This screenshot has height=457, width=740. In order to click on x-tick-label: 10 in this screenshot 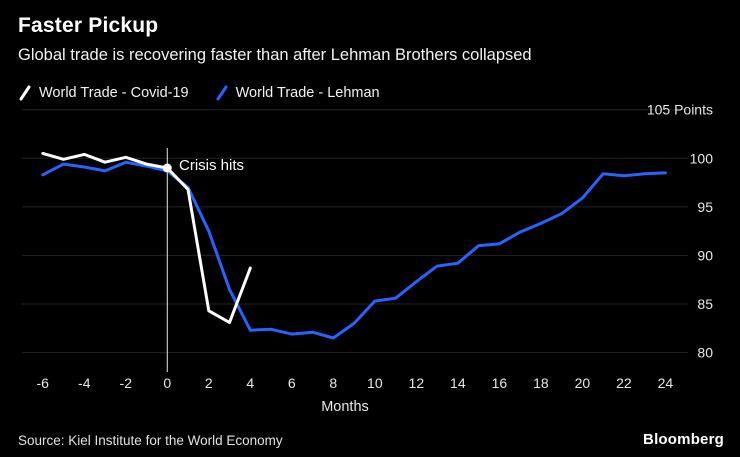, I will do `click(375, 383)`.